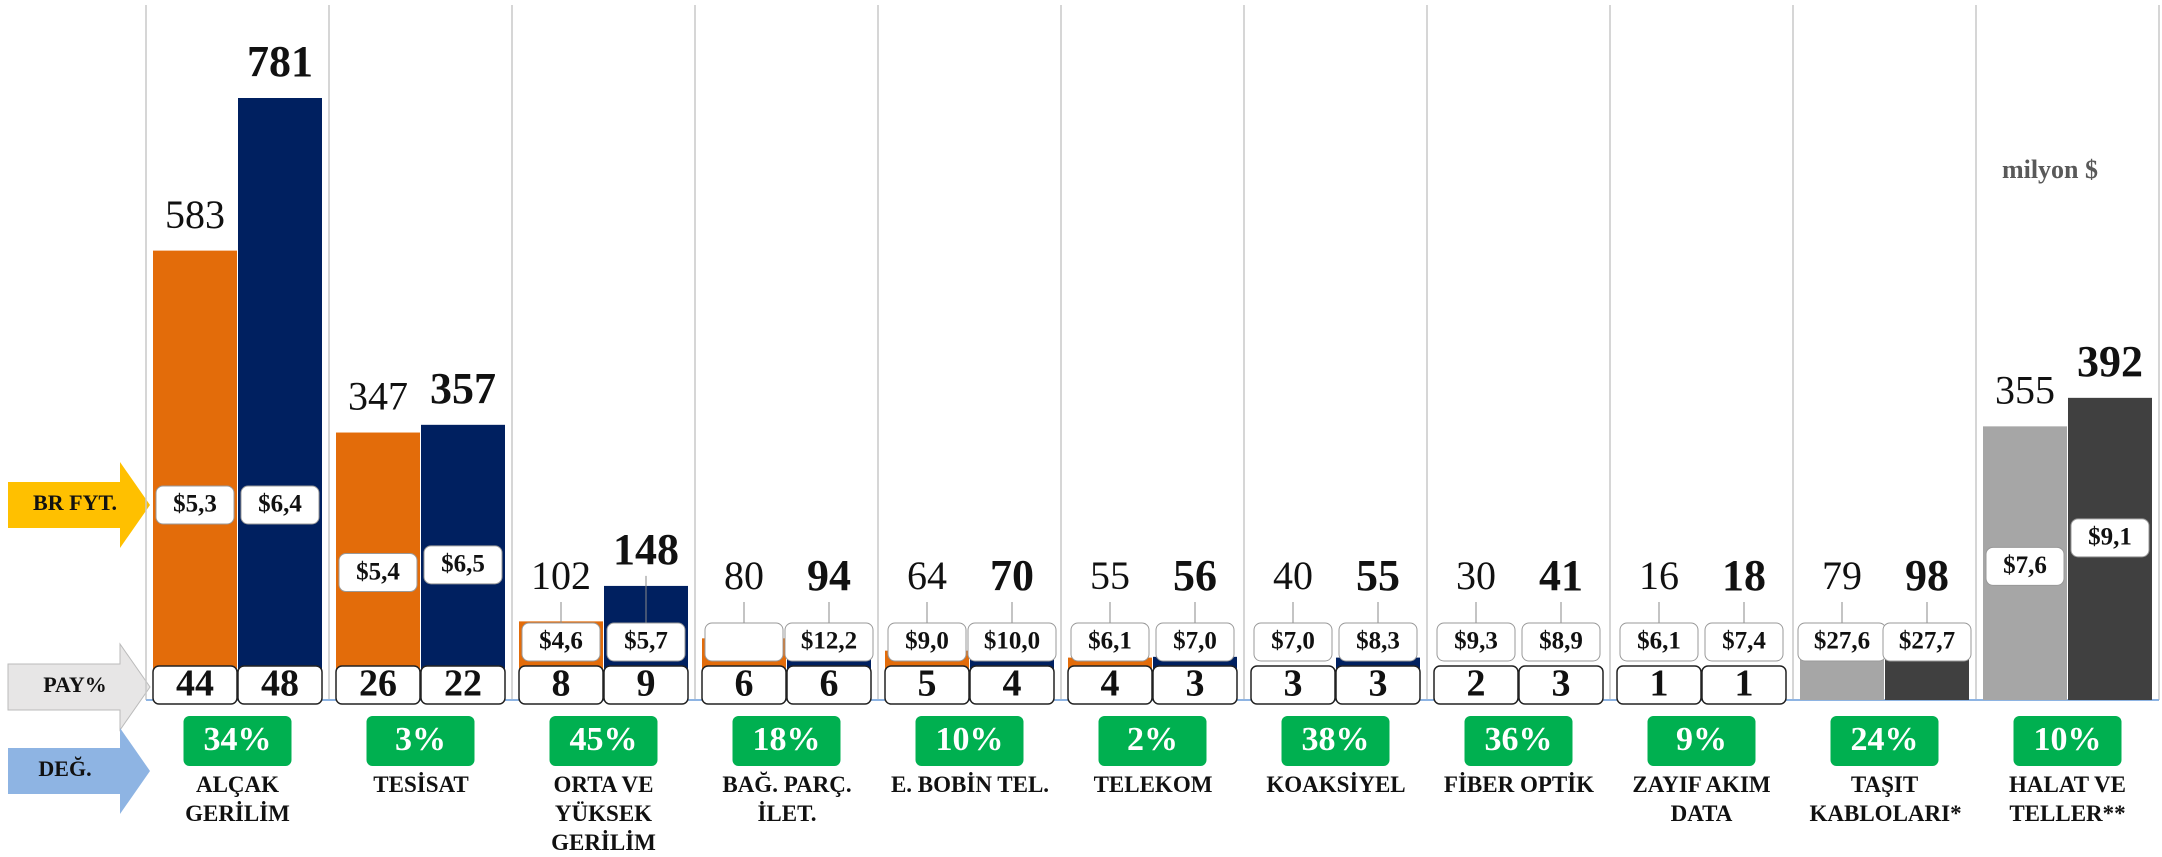 Image resolution: width=2162 pixels, height=857 pixels. I want to click on price-label: $5,7, so click(646, 641).